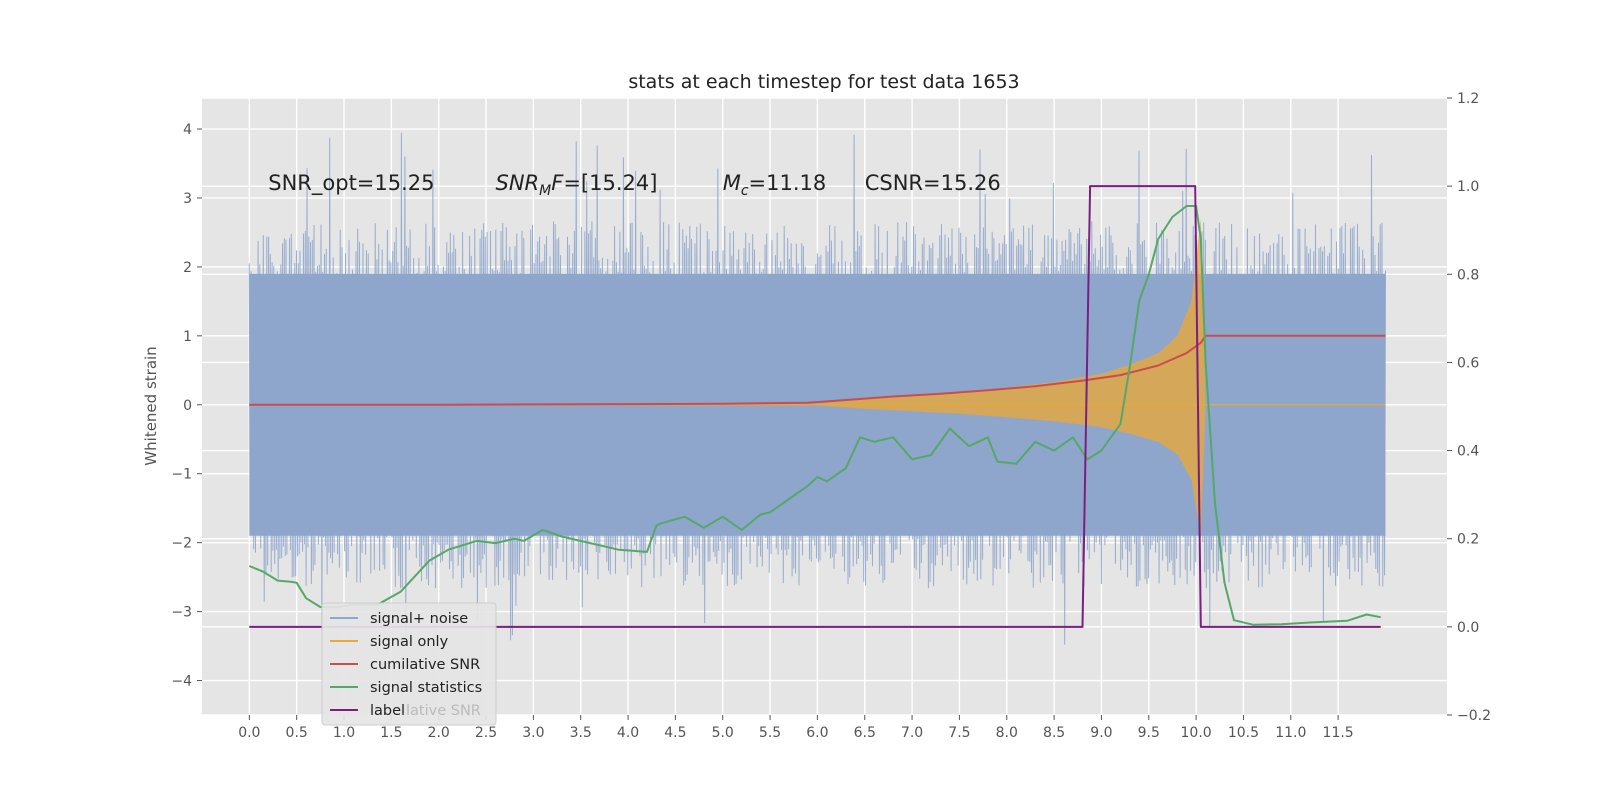 Image resolution: width=1600 pixels, height=800 pixels. What do you see at coordinates (486, 733) in the screenshot?
I see `x-tick-label: 2.5` at bounding box center [486, 733].